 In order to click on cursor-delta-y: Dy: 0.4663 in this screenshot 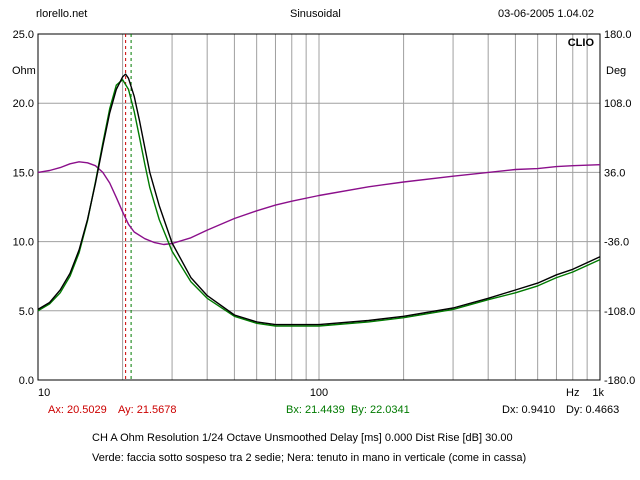, I will do `click(593, 410)`.